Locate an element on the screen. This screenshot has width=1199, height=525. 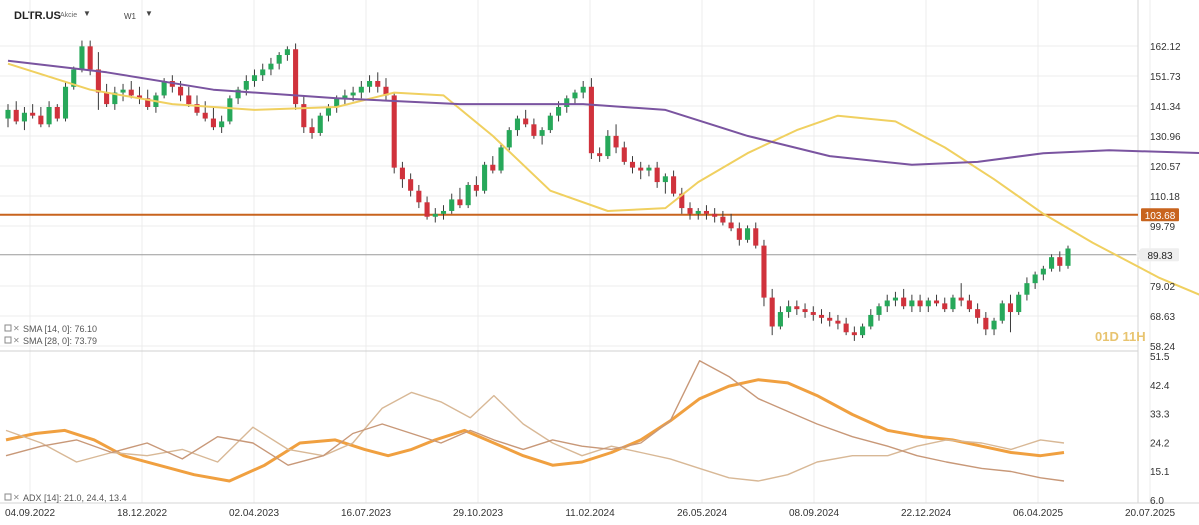
timeframe-chevron-down-icon: ▼ is located at coordinates (149, 13).